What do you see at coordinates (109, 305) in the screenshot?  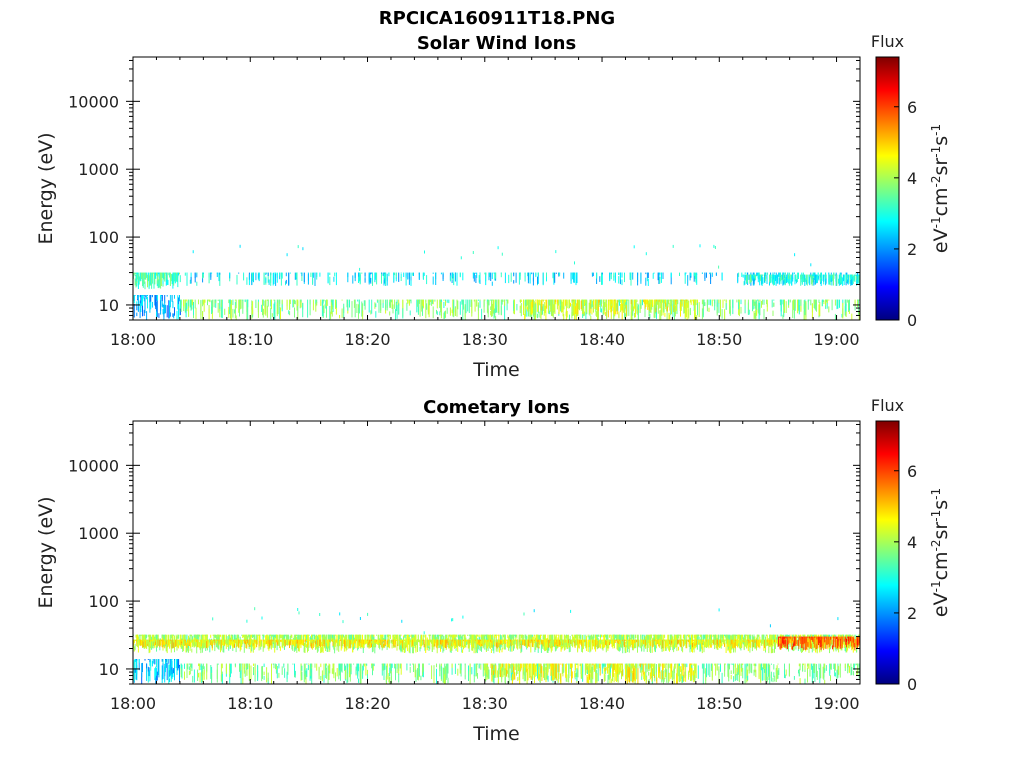 I see `y-tick-label: 10` at bounding box center [109, 305].